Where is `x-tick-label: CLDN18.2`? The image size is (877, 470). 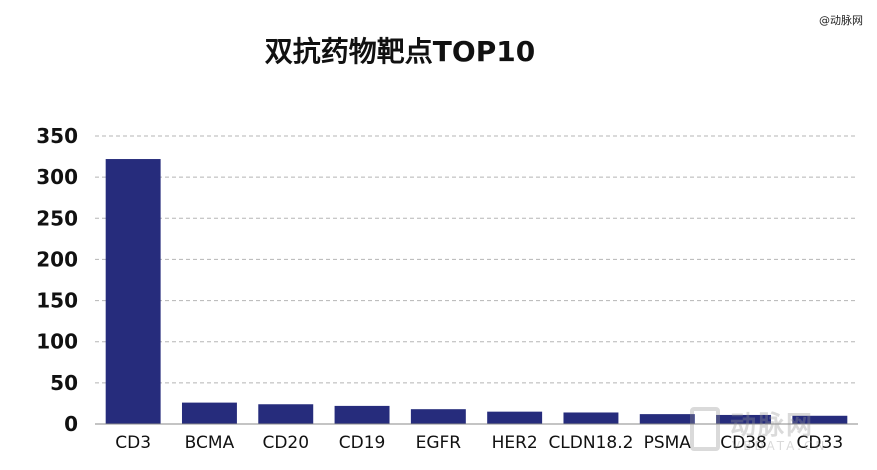 x-tick-label: CLDN18.2 is located at coordinates (590, 443).